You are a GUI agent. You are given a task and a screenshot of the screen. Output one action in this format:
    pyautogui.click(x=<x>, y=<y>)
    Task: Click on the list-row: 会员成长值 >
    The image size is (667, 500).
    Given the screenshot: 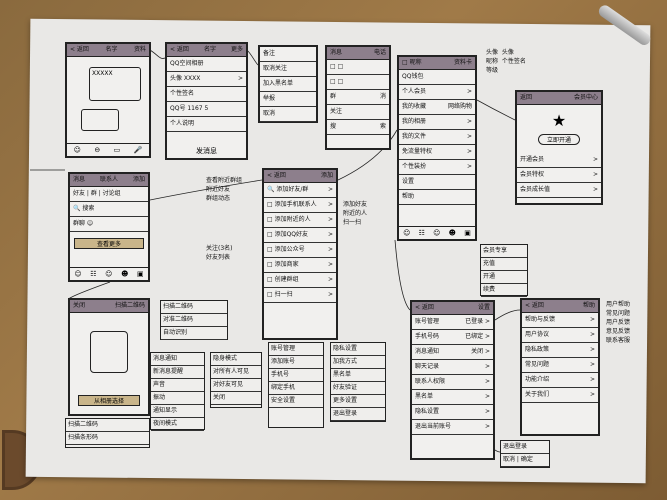 What is the action you would take?
    pyautogui.click(x=559, y=190)
    